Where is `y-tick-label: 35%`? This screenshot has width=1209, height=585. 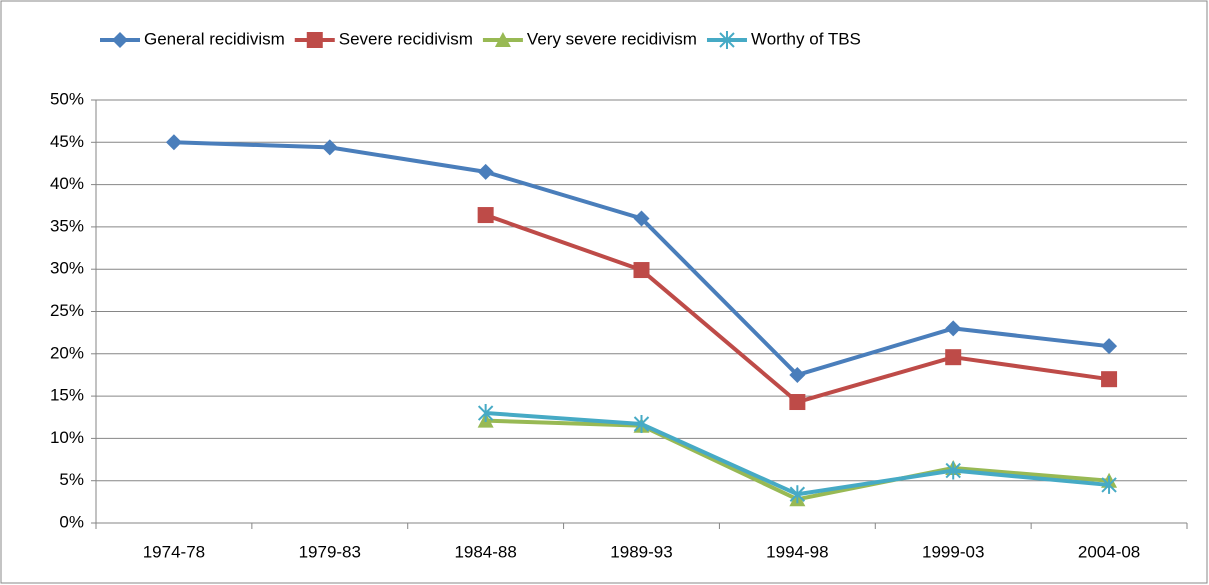
y-tick-label: 35% is located at coordinates (67, 225).